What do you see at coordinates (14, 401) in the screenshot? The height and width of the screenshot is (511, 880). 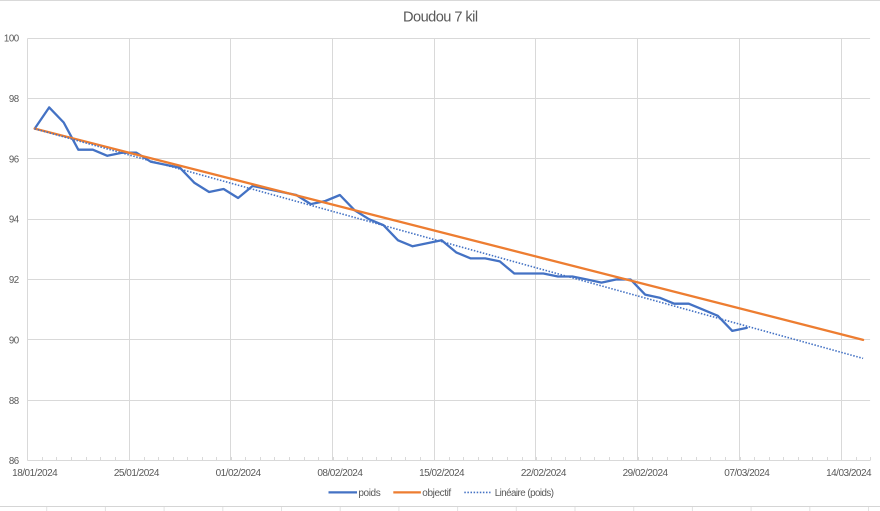 I see `svg-text: 88` at bounding box center [14, 401].